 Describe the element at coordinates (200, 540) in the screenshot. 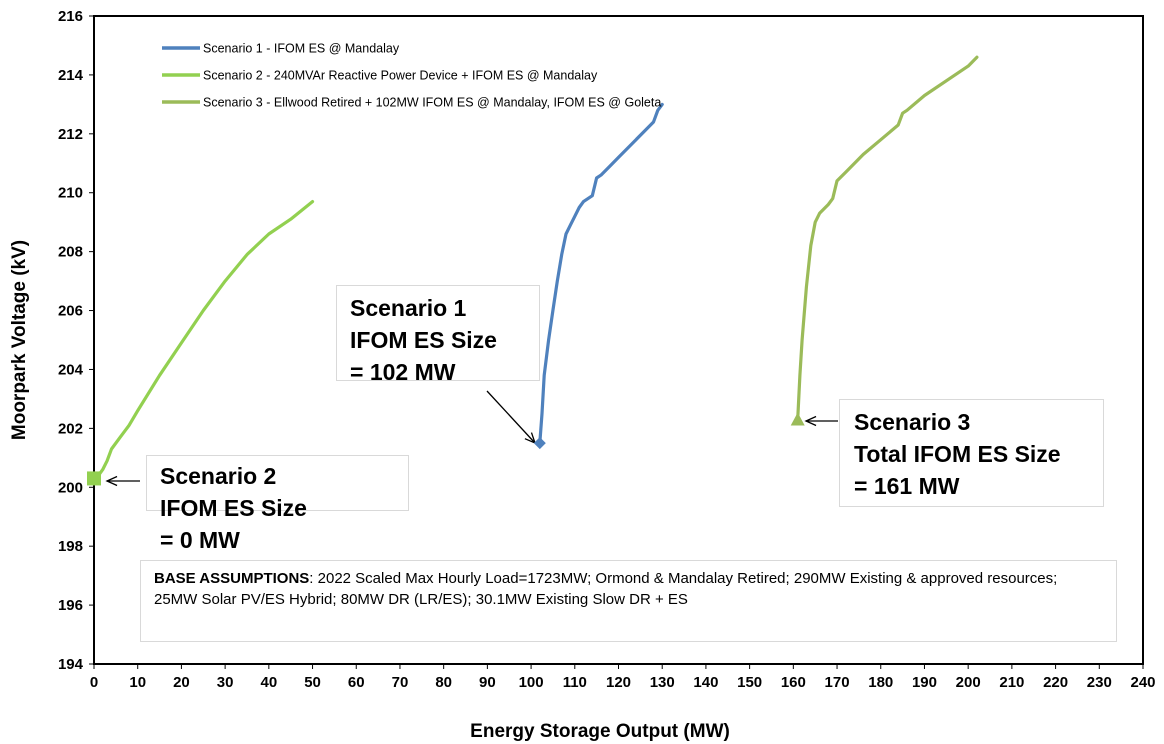

I see `annotation-line: = 0 MW` at that location.